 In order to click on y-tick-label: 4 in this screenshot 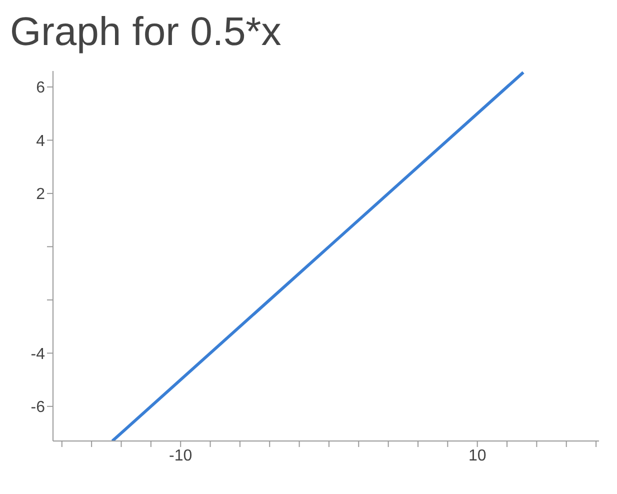, I will do `click(41, 141)`.